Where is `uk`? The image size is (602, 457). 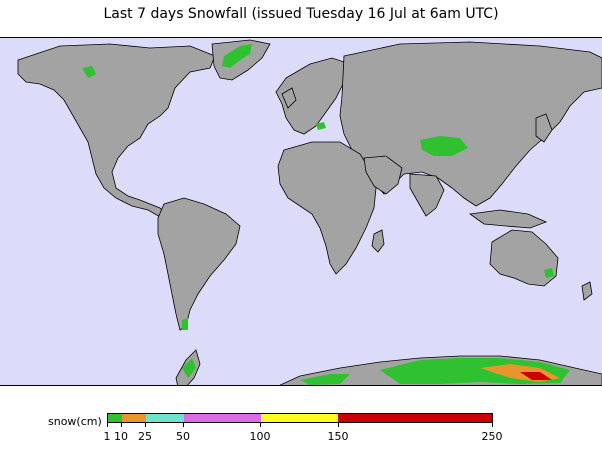
uk is located at coordinates (289, 98).